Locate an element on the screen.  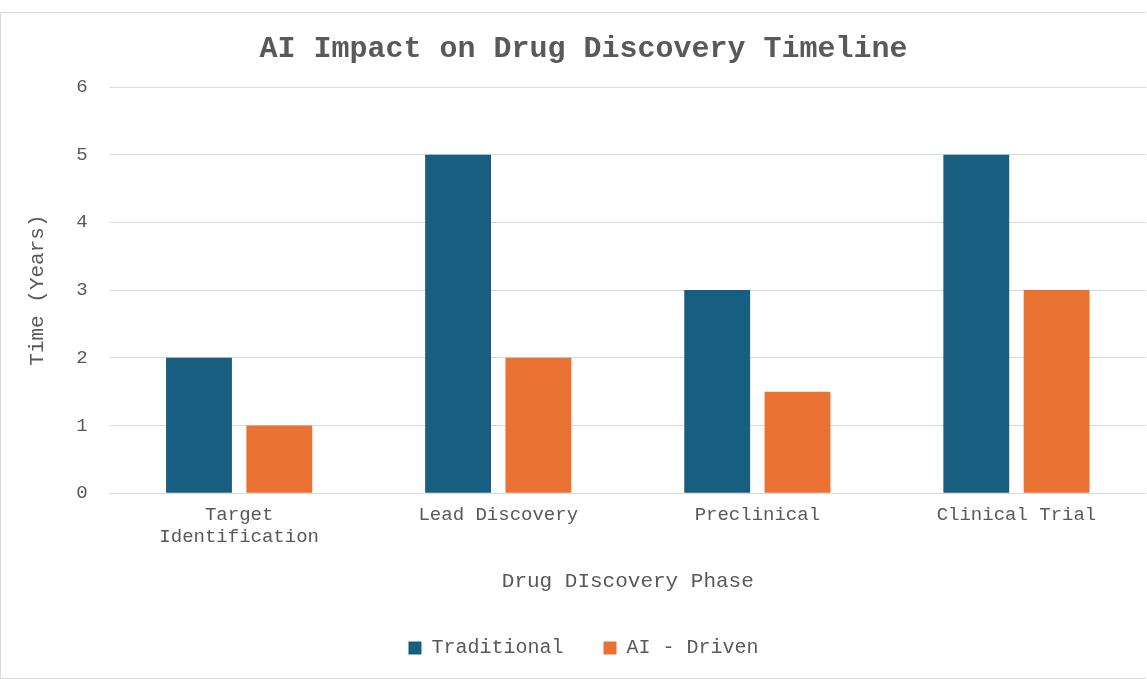
x-axis-title: Drug DIscovery Phase is located at coordinates (627, 581).